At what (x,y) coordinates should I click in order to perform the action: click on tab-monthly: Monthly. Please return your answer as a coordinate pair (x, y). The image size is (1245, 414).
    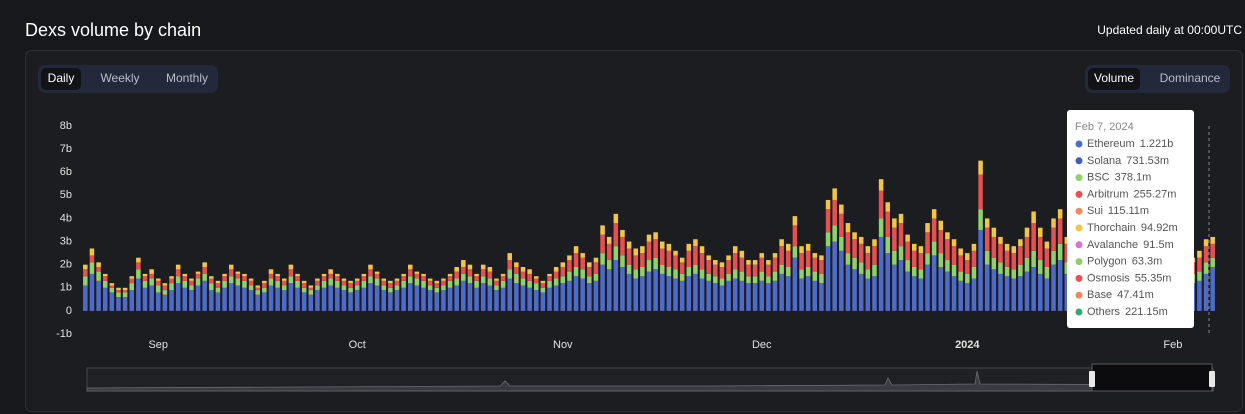
    Looking at the image, I should click on (187, 78).